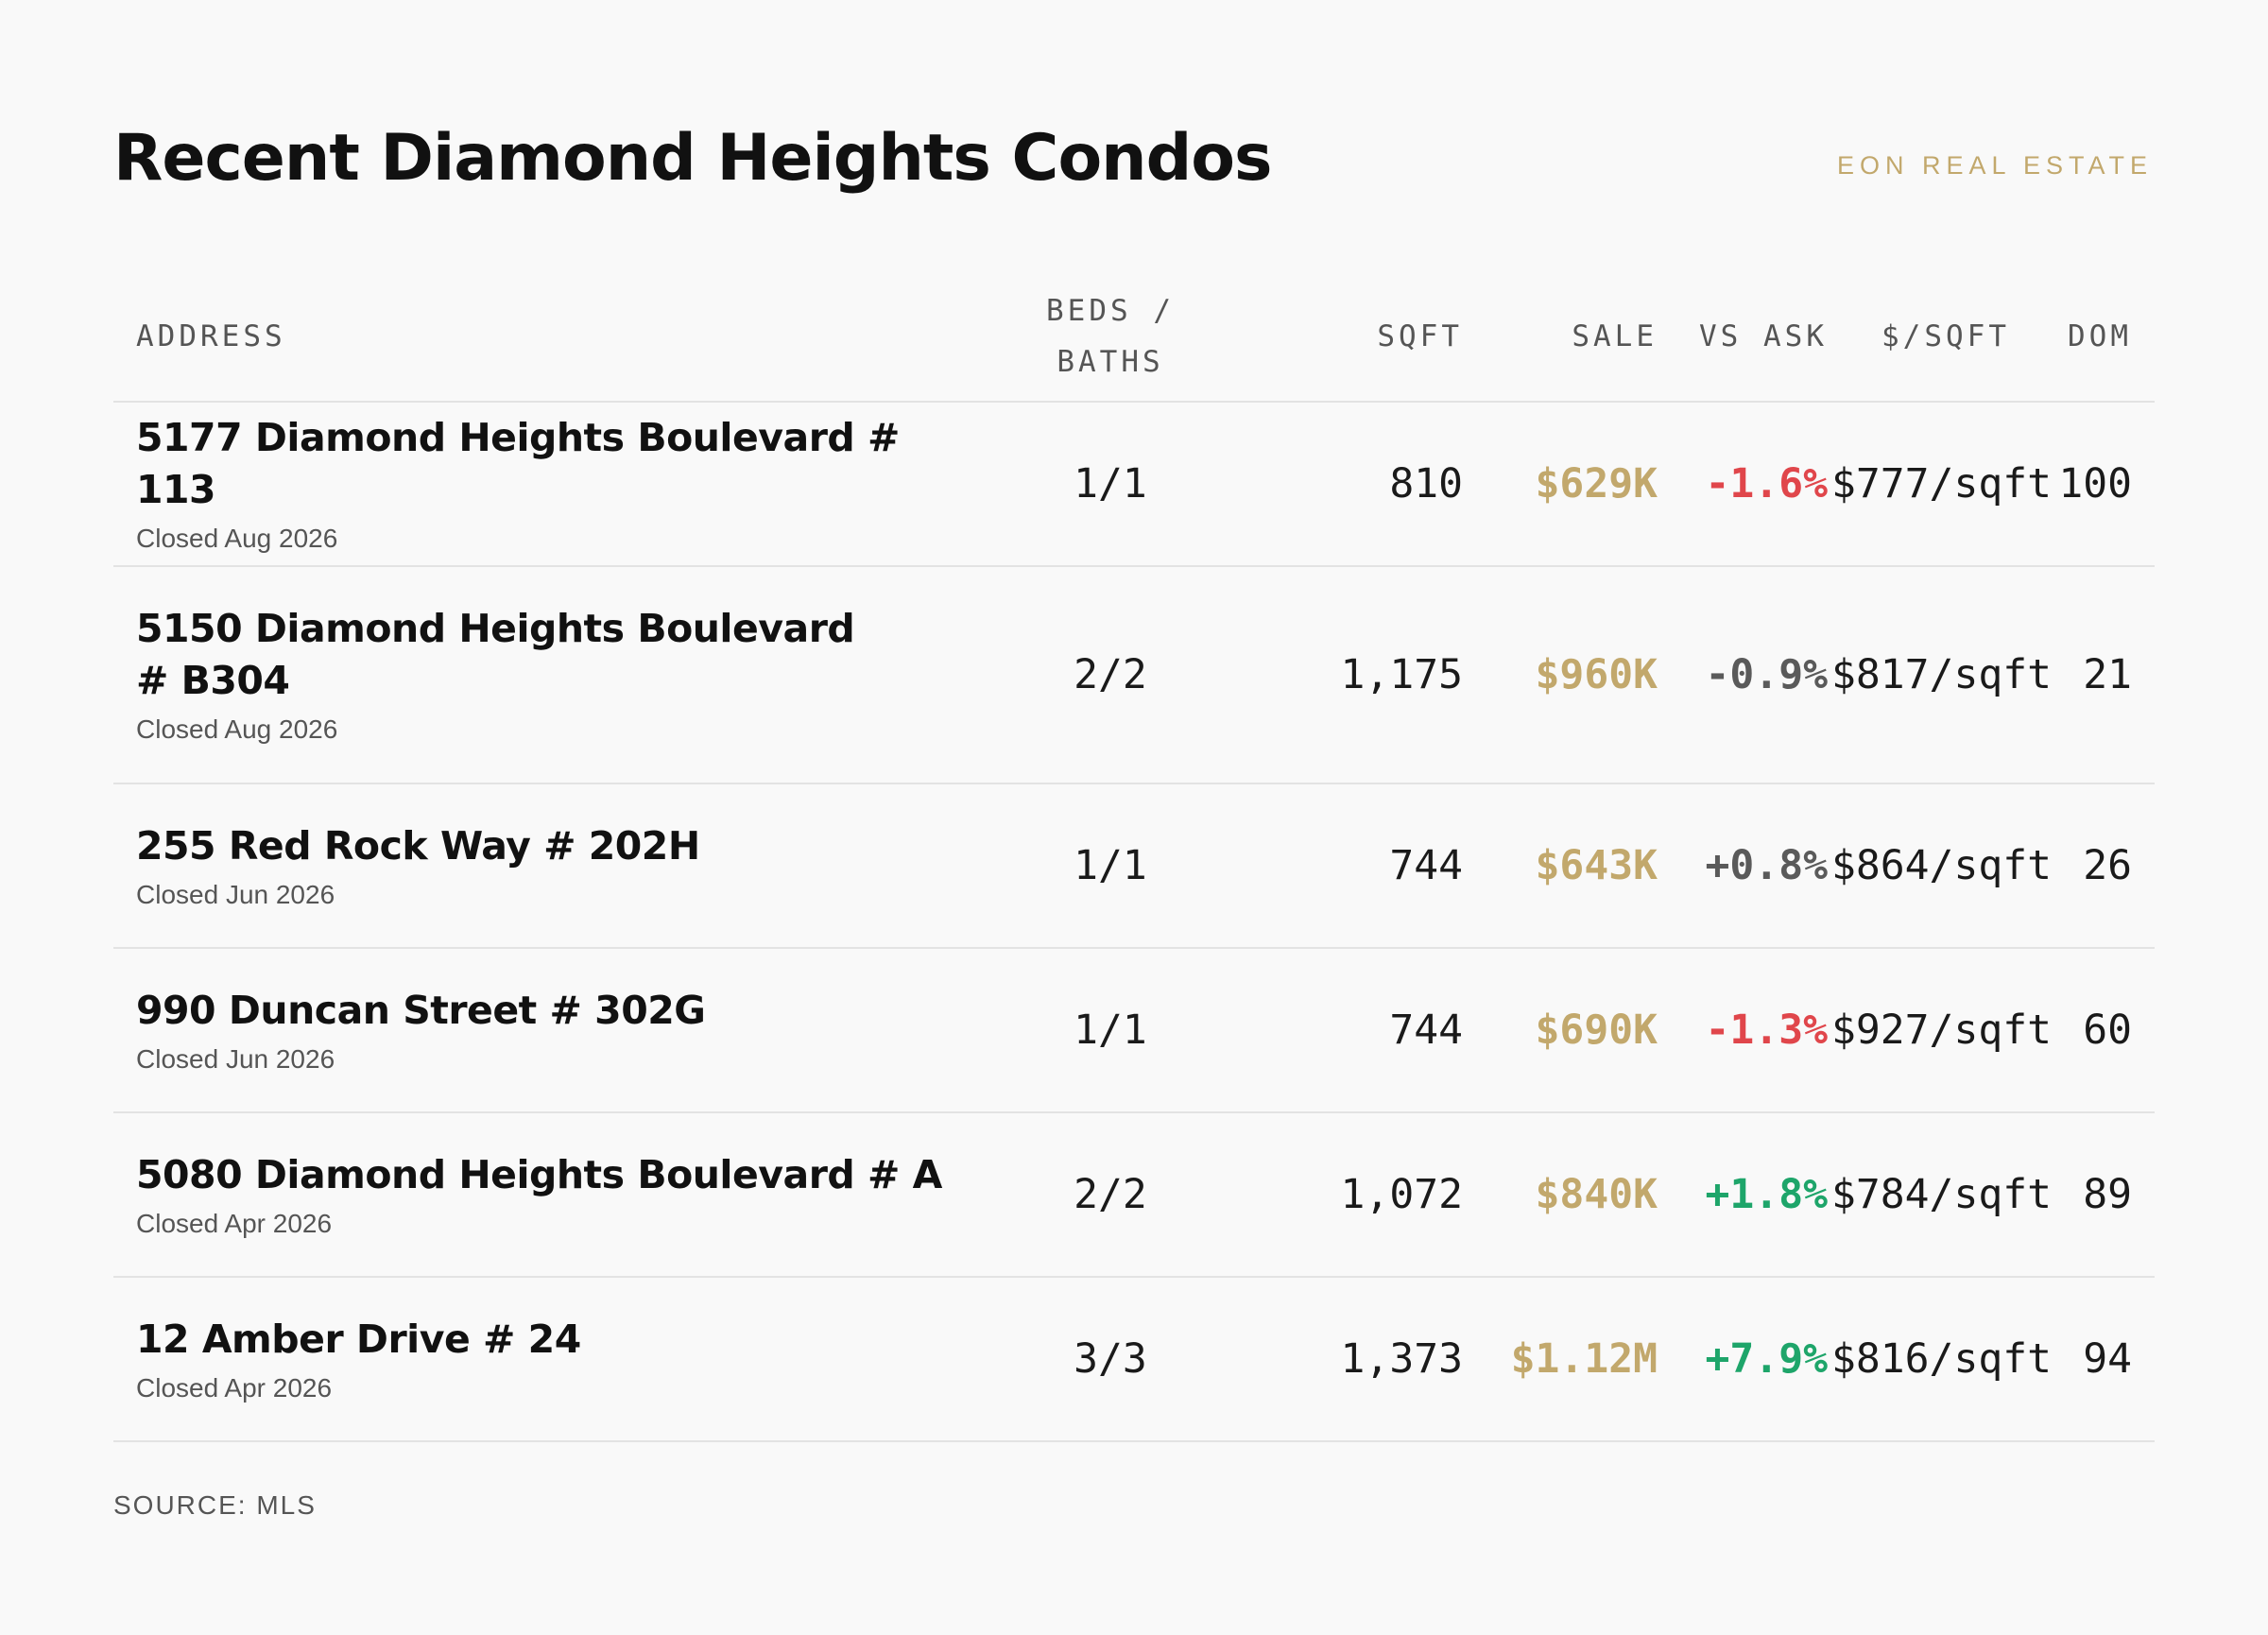  I want to click on vs-ask-cell: +1.8%, so click(1746, 1195).